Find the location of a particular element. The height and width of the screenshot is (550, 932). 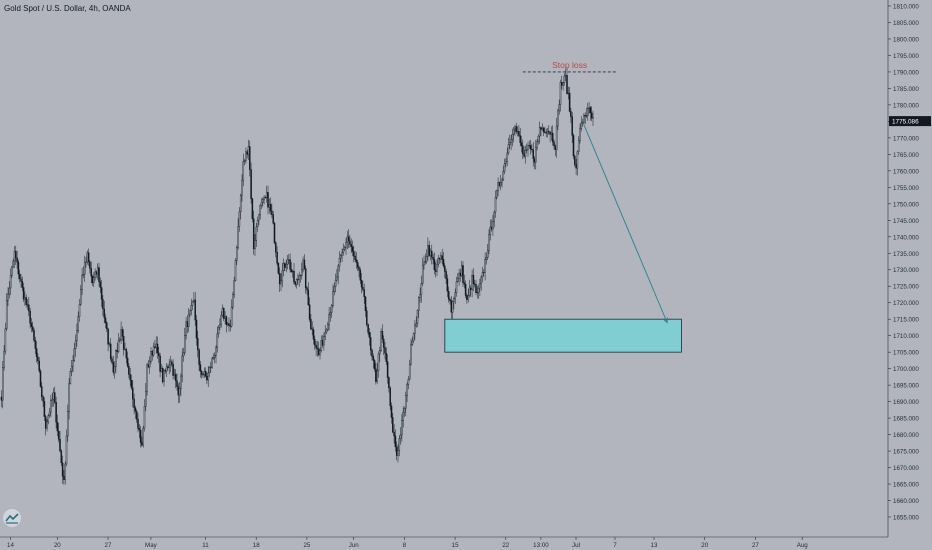

last-price-text: 1775.086 is located at coordinates (905, 122).